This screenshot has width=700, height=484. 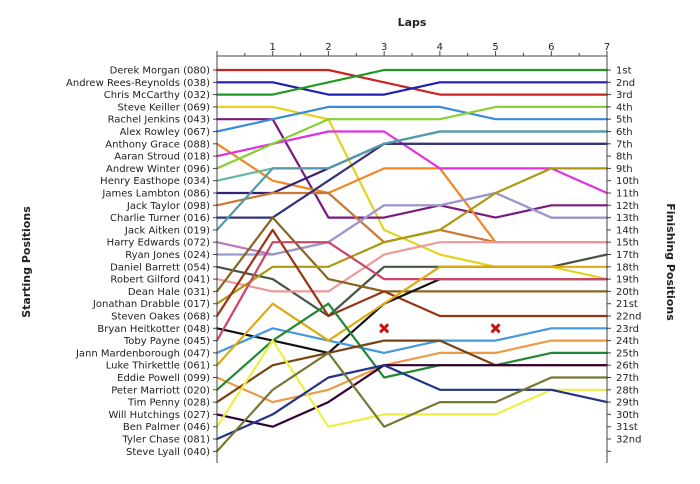 I want to click on starting-position-label: Daniel Barrett (054), so click(x=160, y=267).